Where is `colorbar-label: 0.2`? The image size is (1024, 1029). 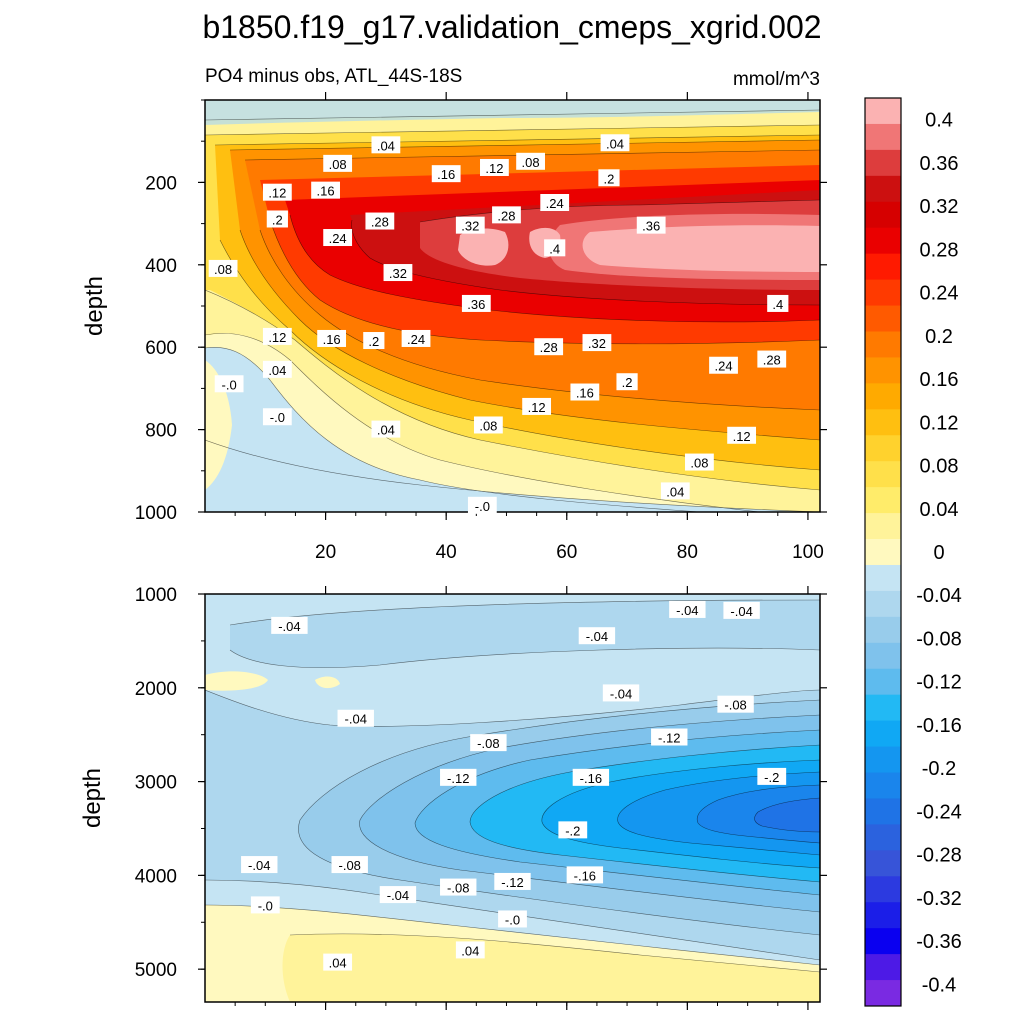 colorbar-label: 0.2 is located at coordinates (939, 337).